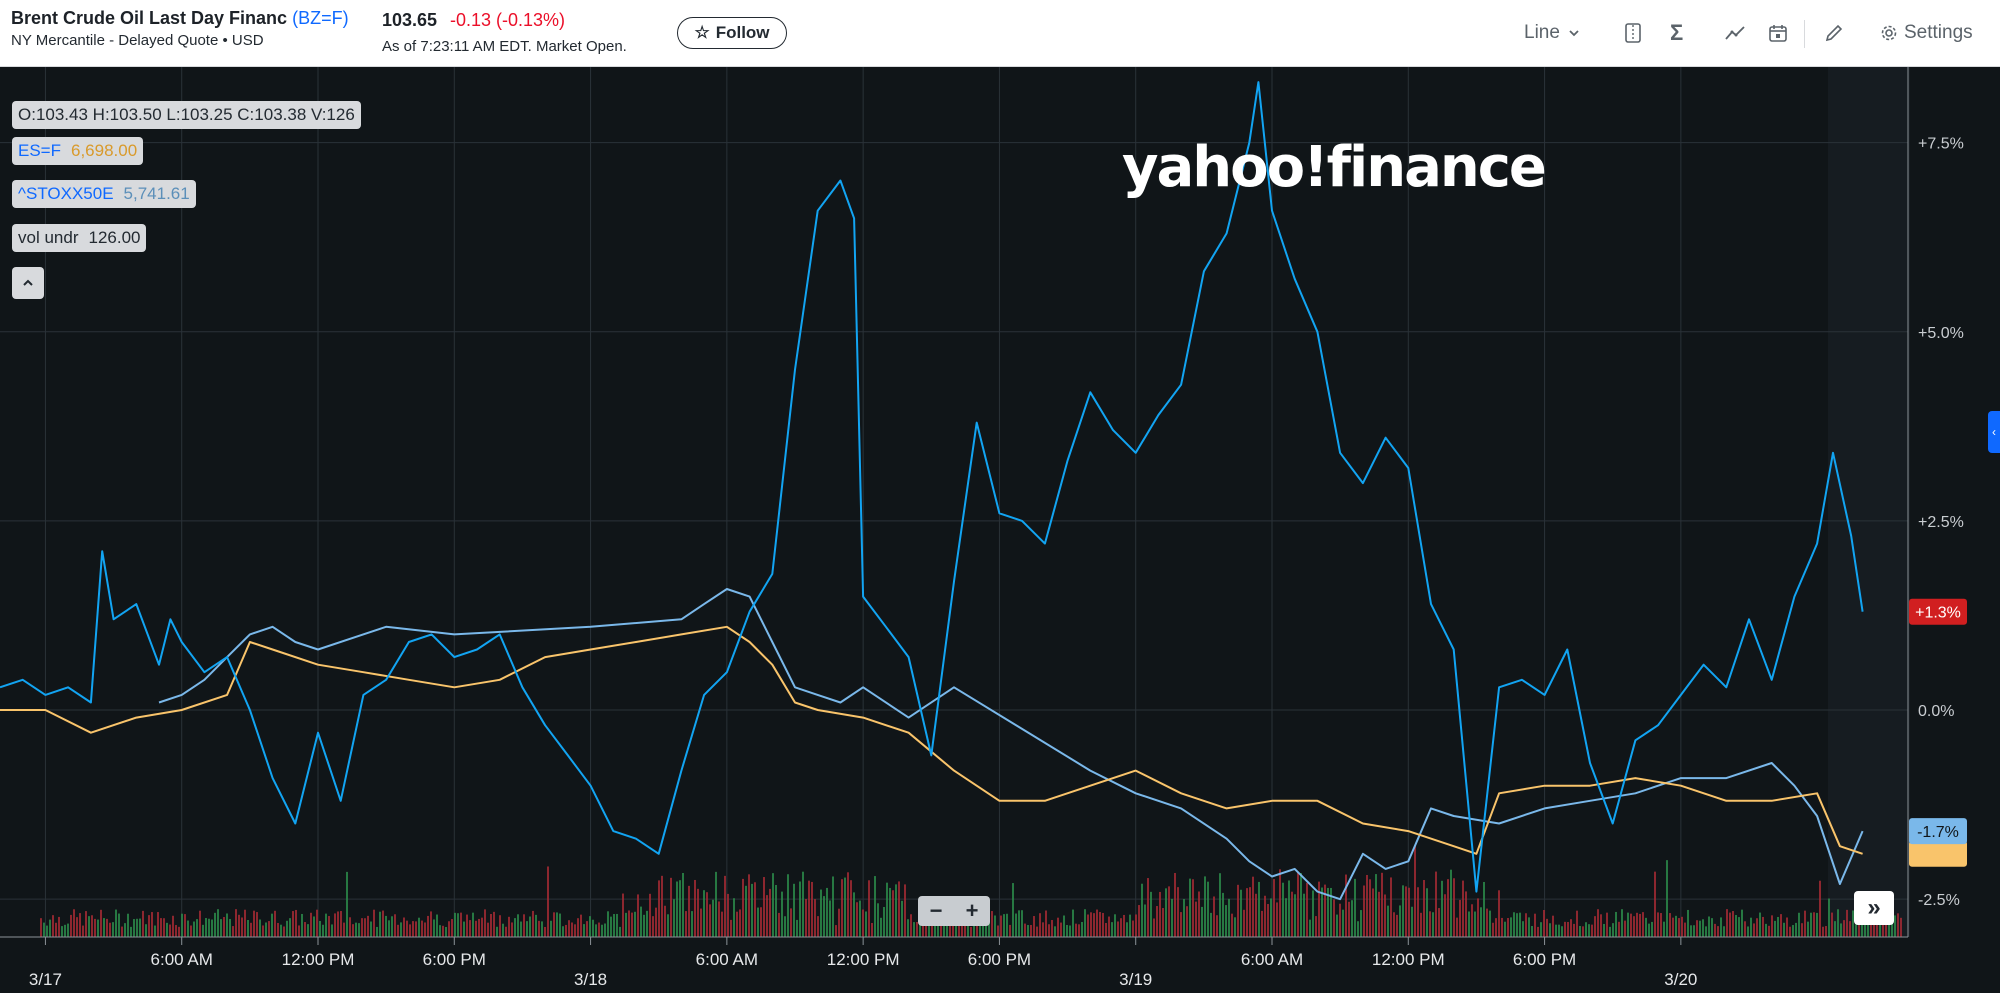 This screenshot has height=993, width=2000. Describe the element at coordinates (972, 910) in the screenshot. I see `zoom-in-button: +` at that location.